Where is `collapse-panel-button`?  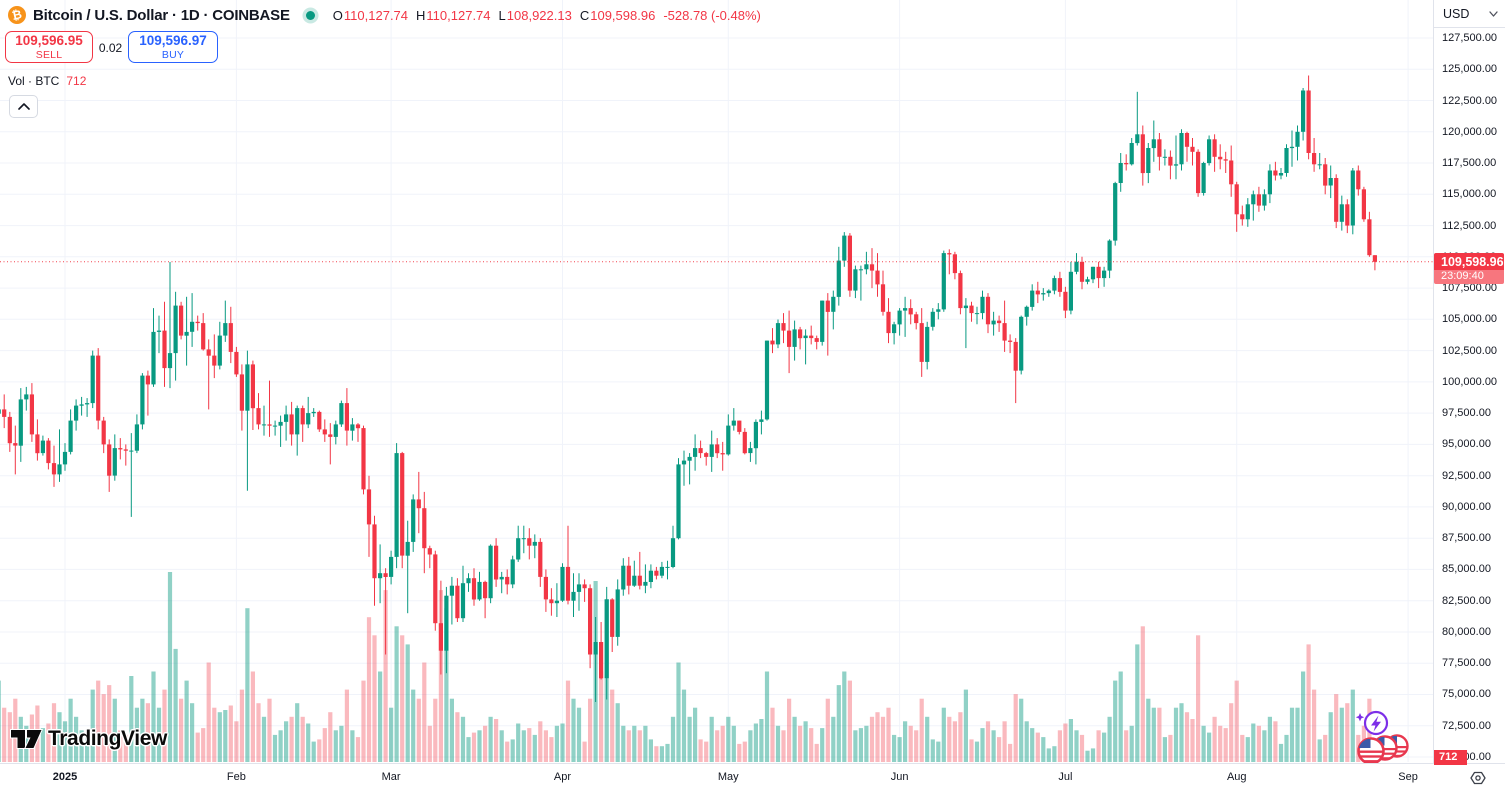
collapse-panel-button is located at coordinates (23, 106).